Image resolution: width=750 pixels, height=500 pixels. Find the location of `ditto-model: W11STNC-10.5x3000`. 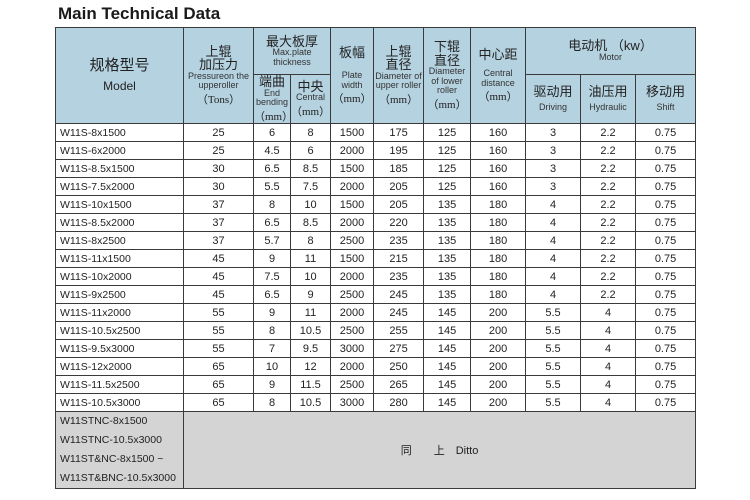

ditto-model: W11STNC-10.5x3000 is located at coordinates (111, 440).